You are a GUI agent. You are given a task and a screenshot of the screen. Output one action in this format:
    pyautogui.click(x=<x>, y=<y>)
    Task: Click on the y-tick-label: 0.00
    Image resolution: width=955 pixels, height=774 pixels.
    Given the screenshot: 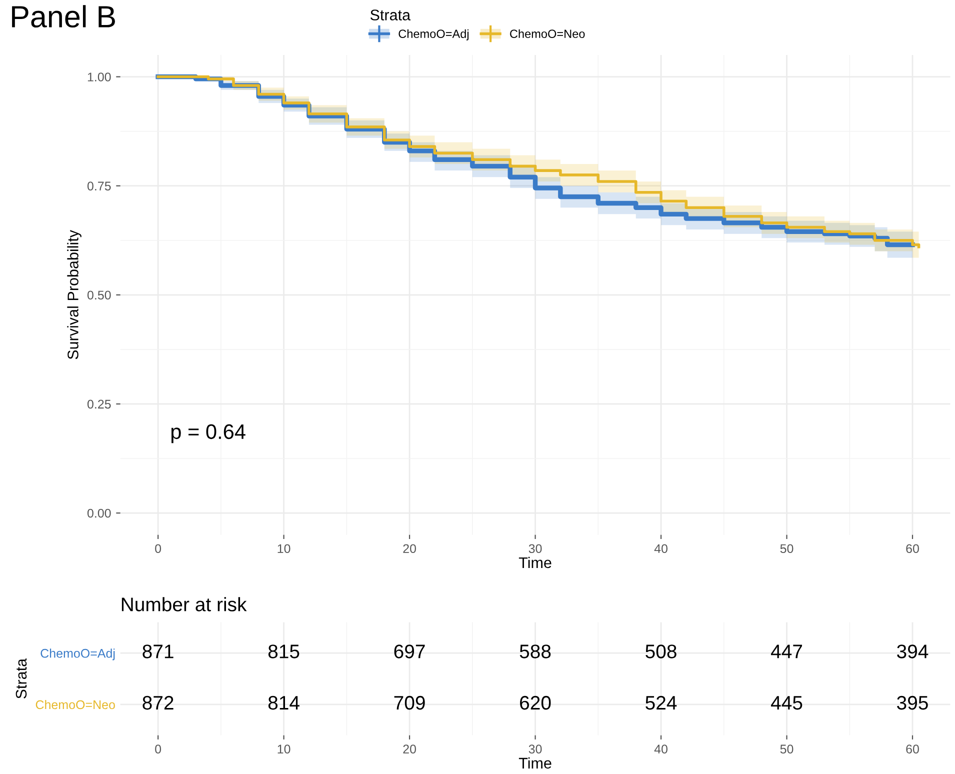 What is the action you would take?
    pyautogui.click(x=99, y=513)
    